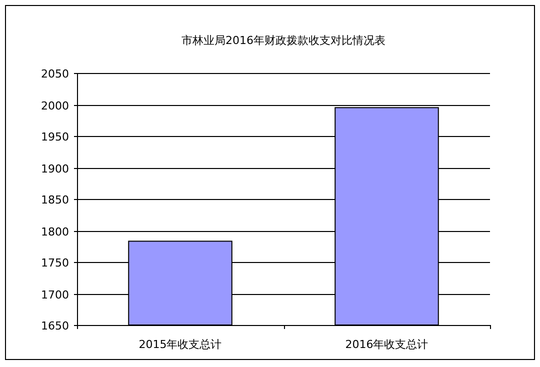 Image resolution: width=540 pixels, height=367 pixels. I want to click on x-tick-label: 2015年收支总计, so click(180, 344).